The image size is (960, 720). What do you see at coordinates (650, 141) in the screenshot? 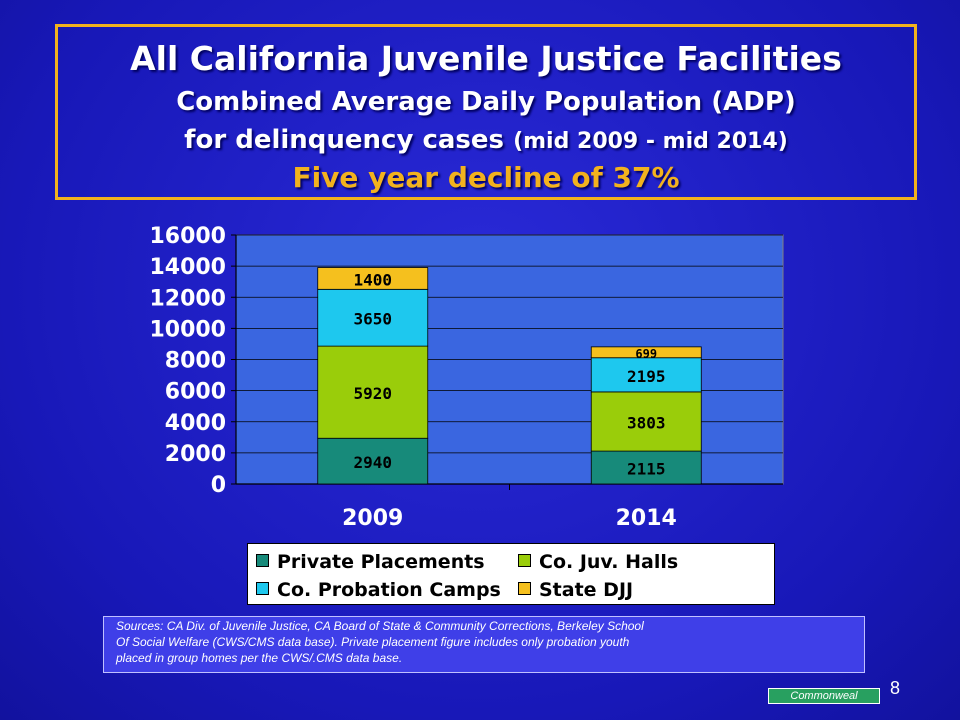
I see `title-line3-dates: (mid 2009 - mid 2014)` at bounding box center [650, 141].